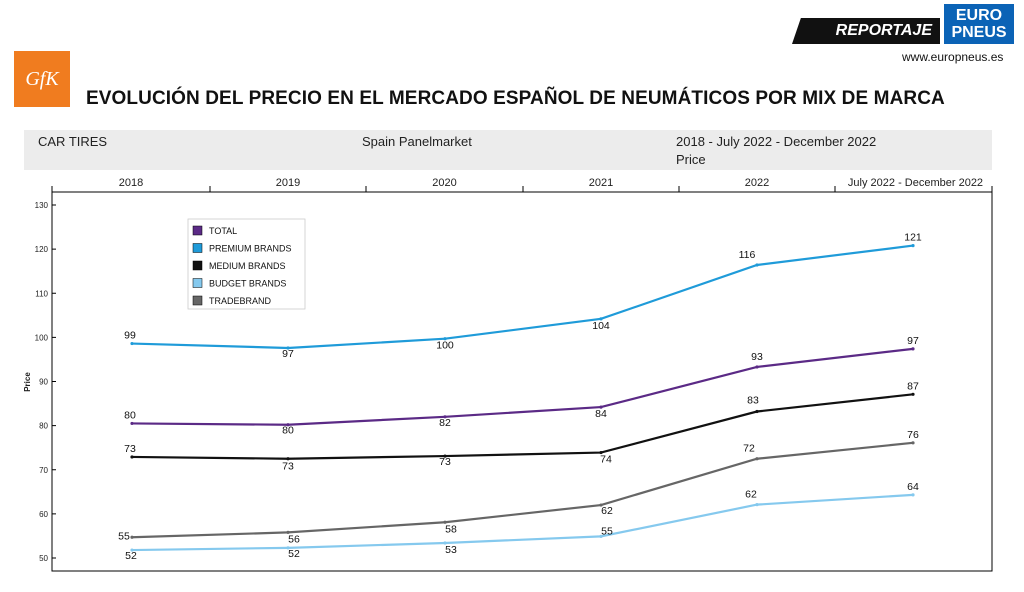 This screenshot has width=1024, height=592. I want to click on data-label: 100, so click(445, 346).